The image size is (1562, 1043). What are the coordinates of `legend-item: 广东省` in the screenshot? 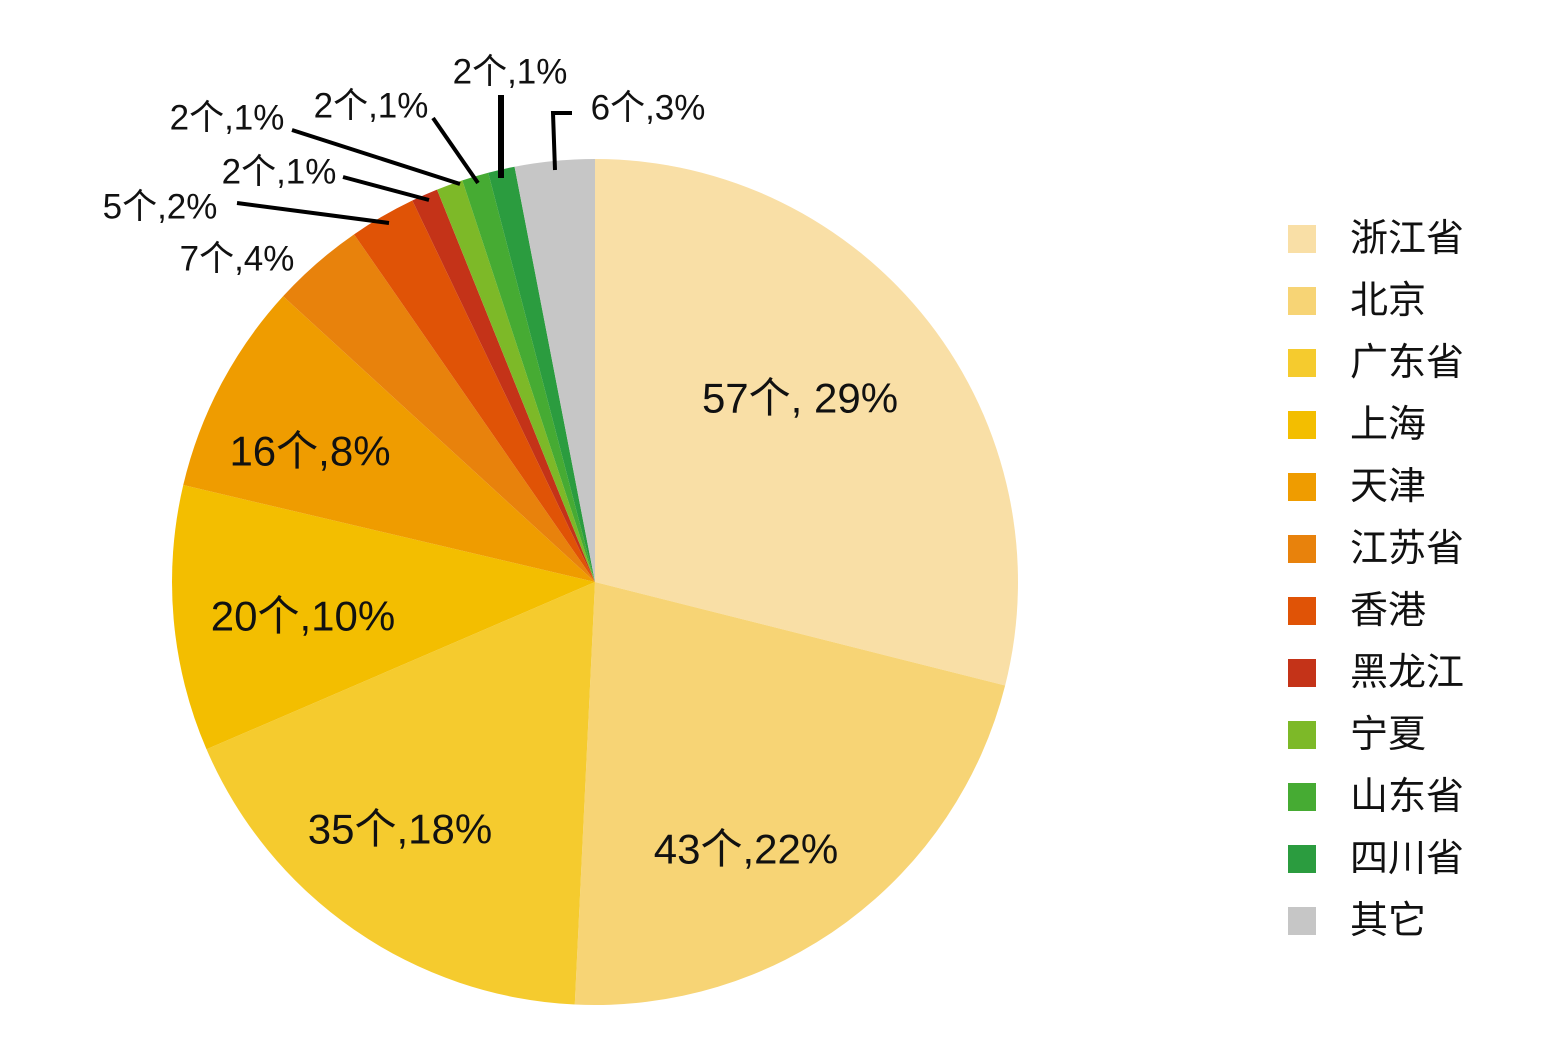 It's located at (1376, 363).